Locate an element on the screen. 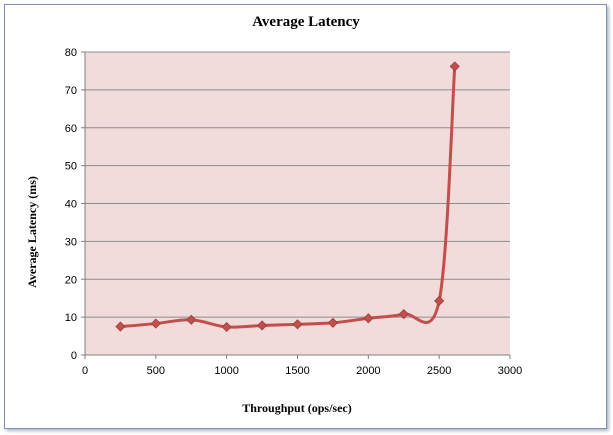 The image size is (613, 435). y-axis-label: Average Latency (ms) is located at coordinates (32, 232).